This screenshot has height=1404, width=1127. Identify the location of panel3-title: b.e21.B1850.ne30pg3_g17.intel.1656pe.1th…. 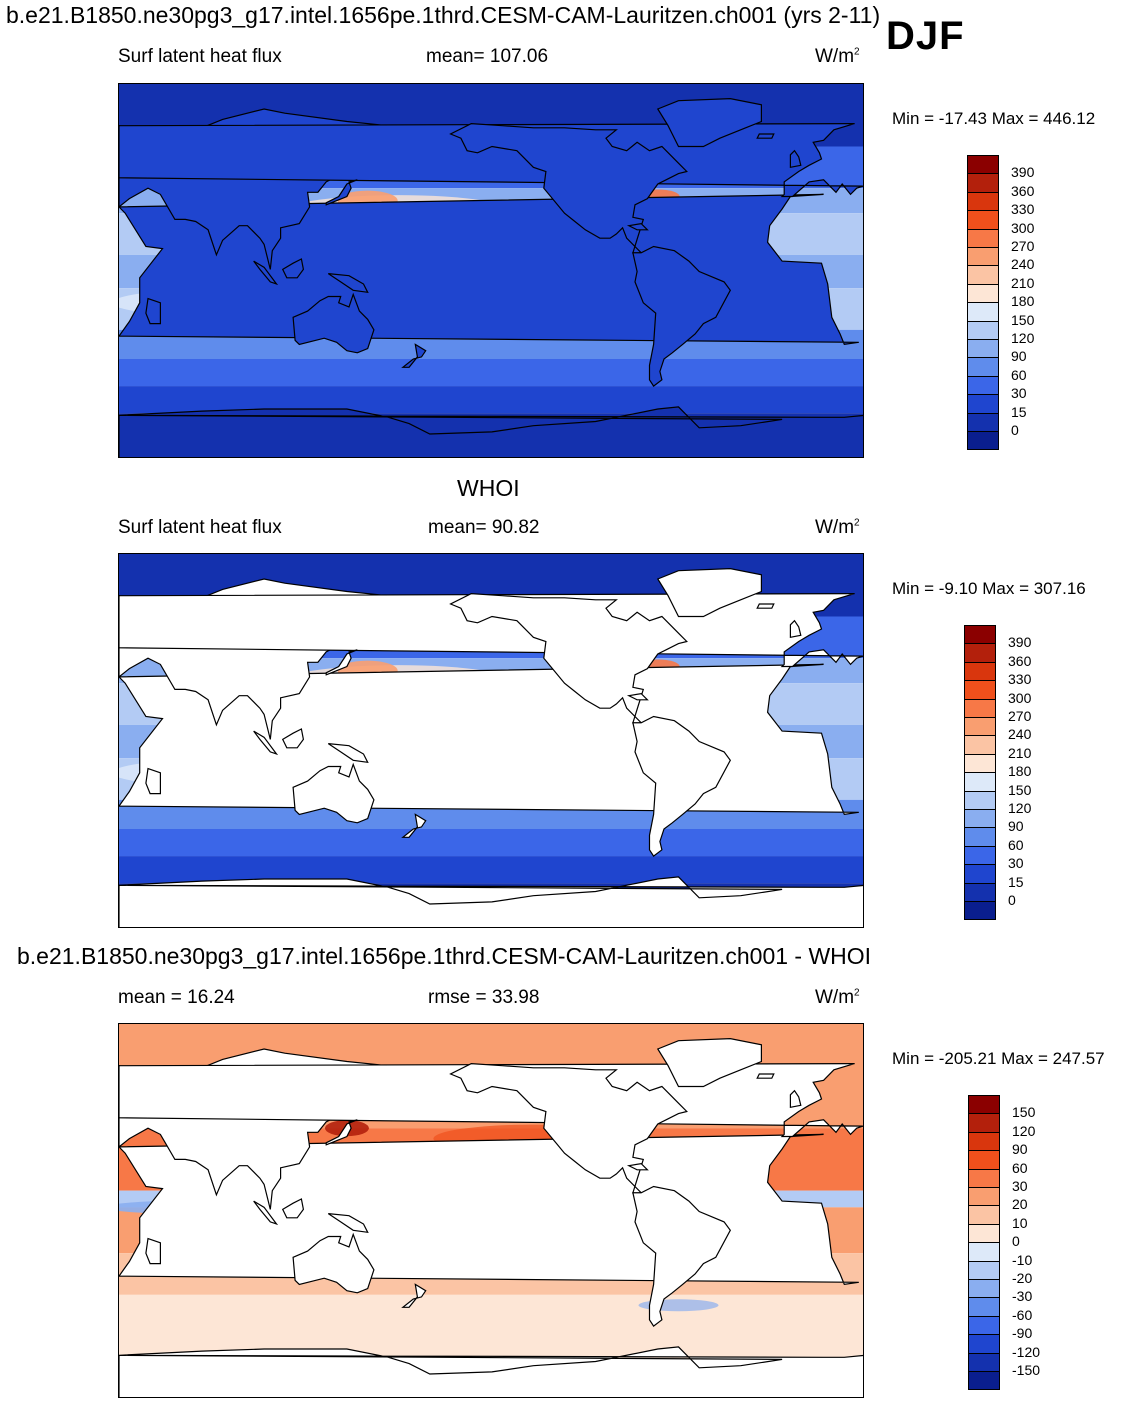
(444, 956).